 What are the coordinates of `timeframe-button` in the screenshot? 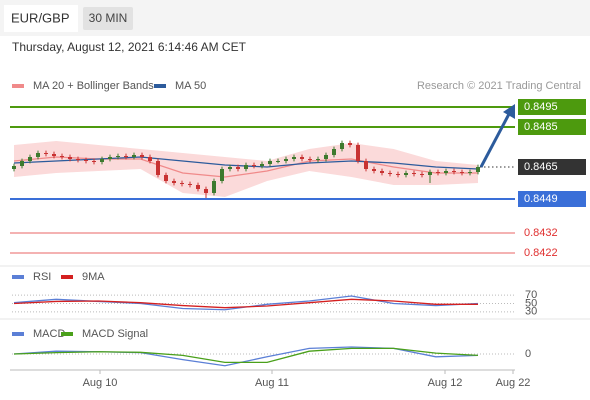 It's located at (108, 18).